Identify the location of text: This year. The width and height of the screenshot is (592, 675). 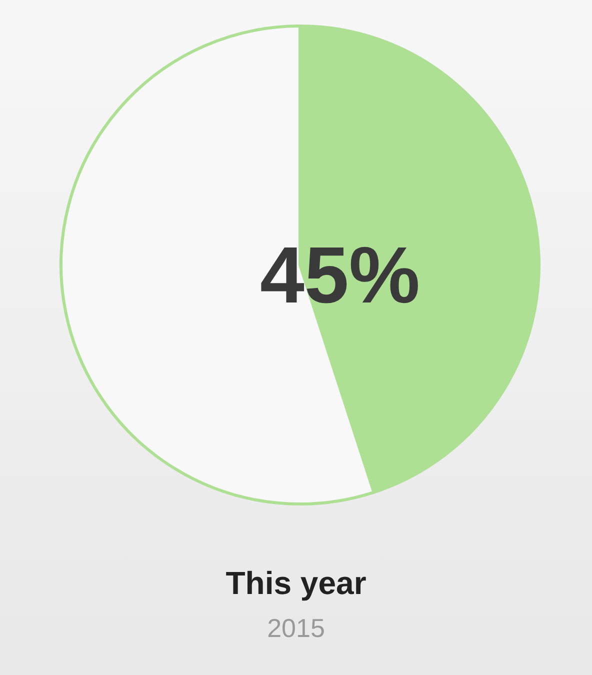
(296, 583).